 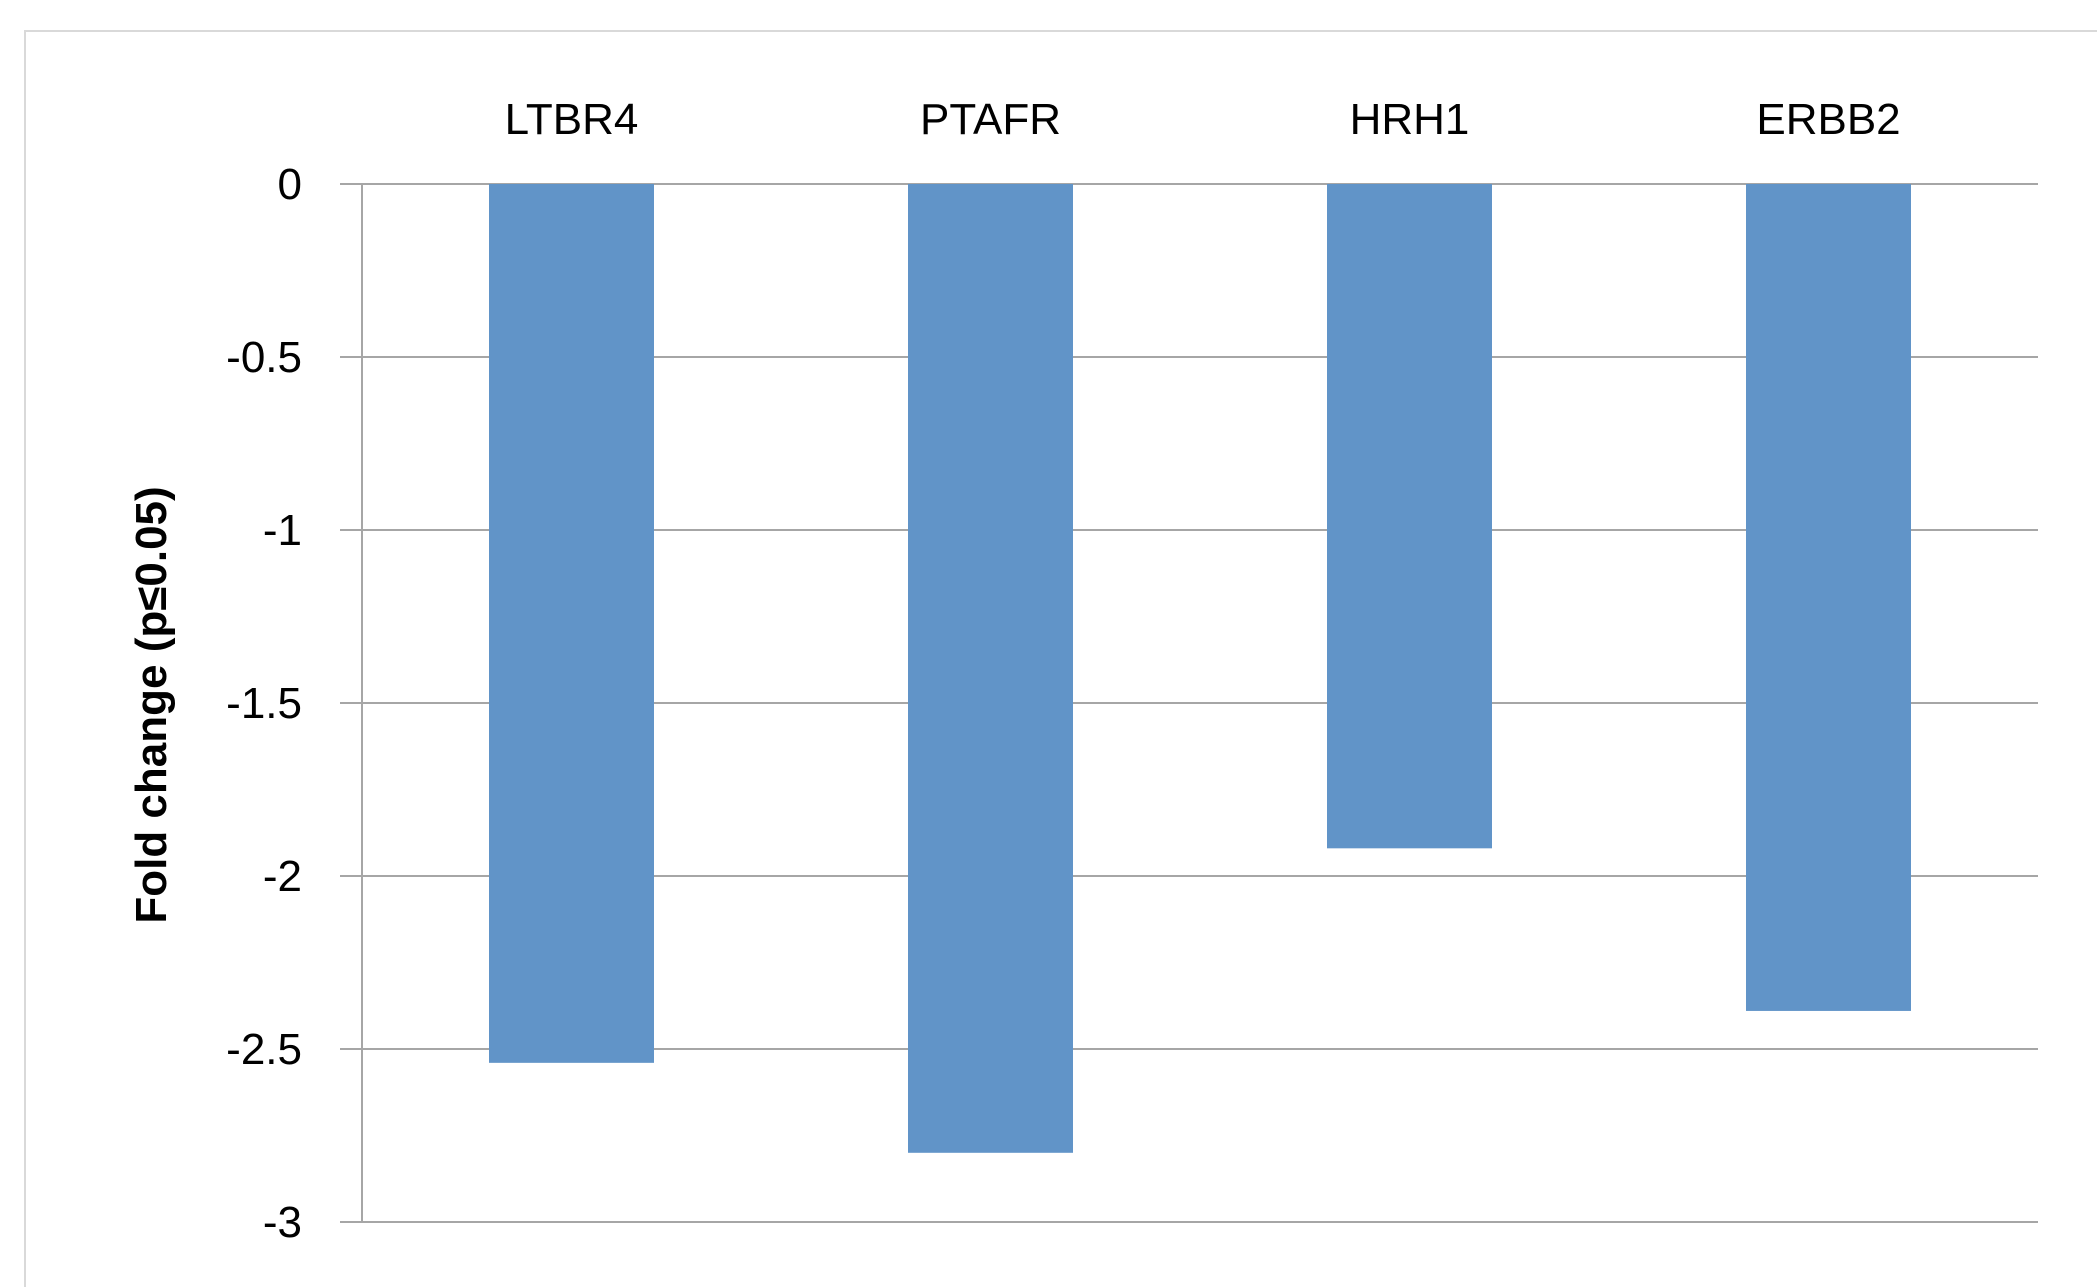 I want to click on y-axis-label: Fold change (p≤0.05), so click(x=151, y=704).